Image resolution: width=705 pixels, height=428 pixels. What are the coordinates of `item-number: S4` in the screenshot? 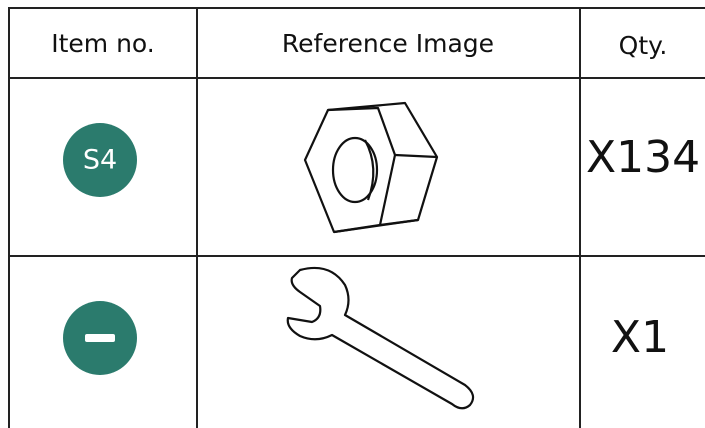 It's located at (100, 160).